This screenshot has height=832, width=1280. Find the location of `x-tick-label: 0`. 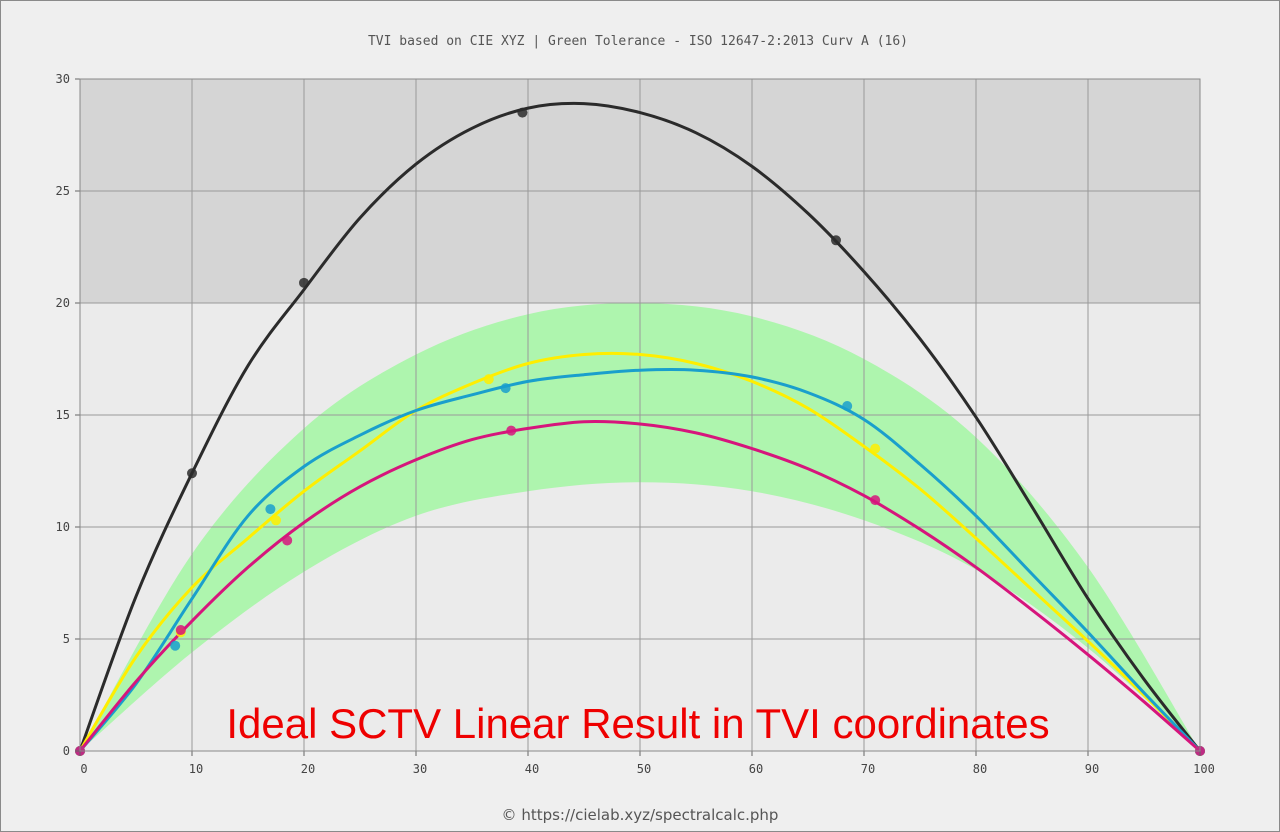

x-tick-label: 0 is located at coordinates (83, 769).